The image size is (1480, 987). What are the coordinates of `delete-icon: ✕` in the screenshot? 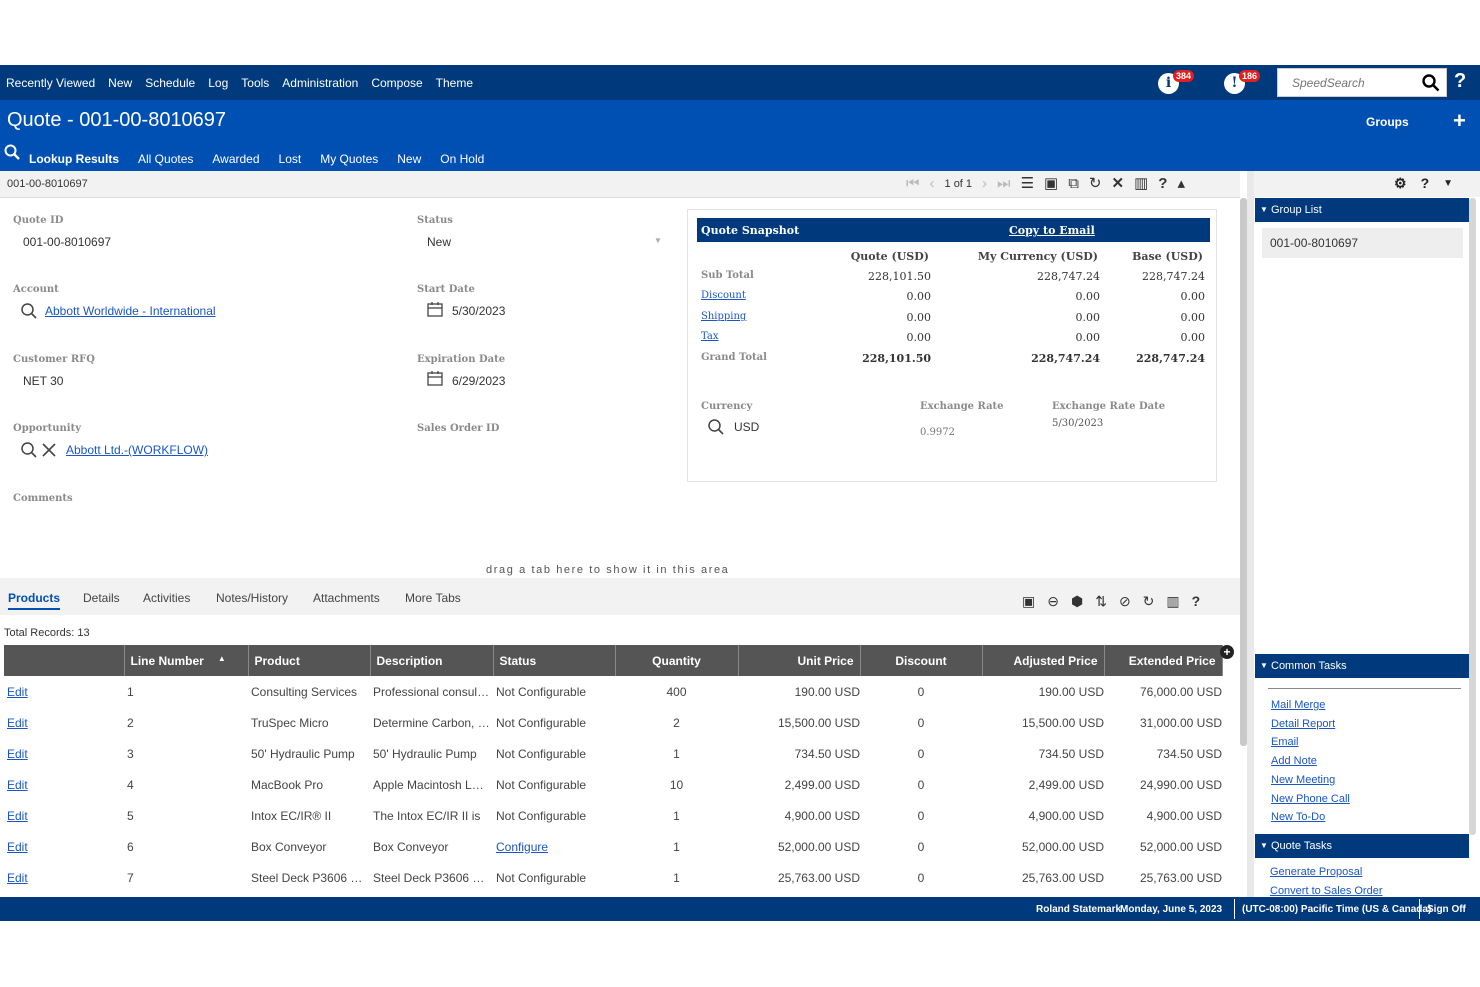 It's located at (1118, 183).